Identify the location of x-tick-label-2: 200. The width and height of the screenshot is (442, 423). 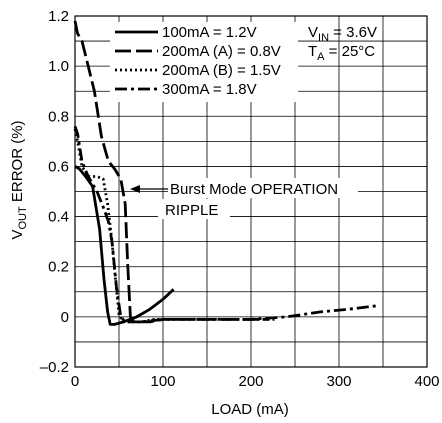
(250, 381).